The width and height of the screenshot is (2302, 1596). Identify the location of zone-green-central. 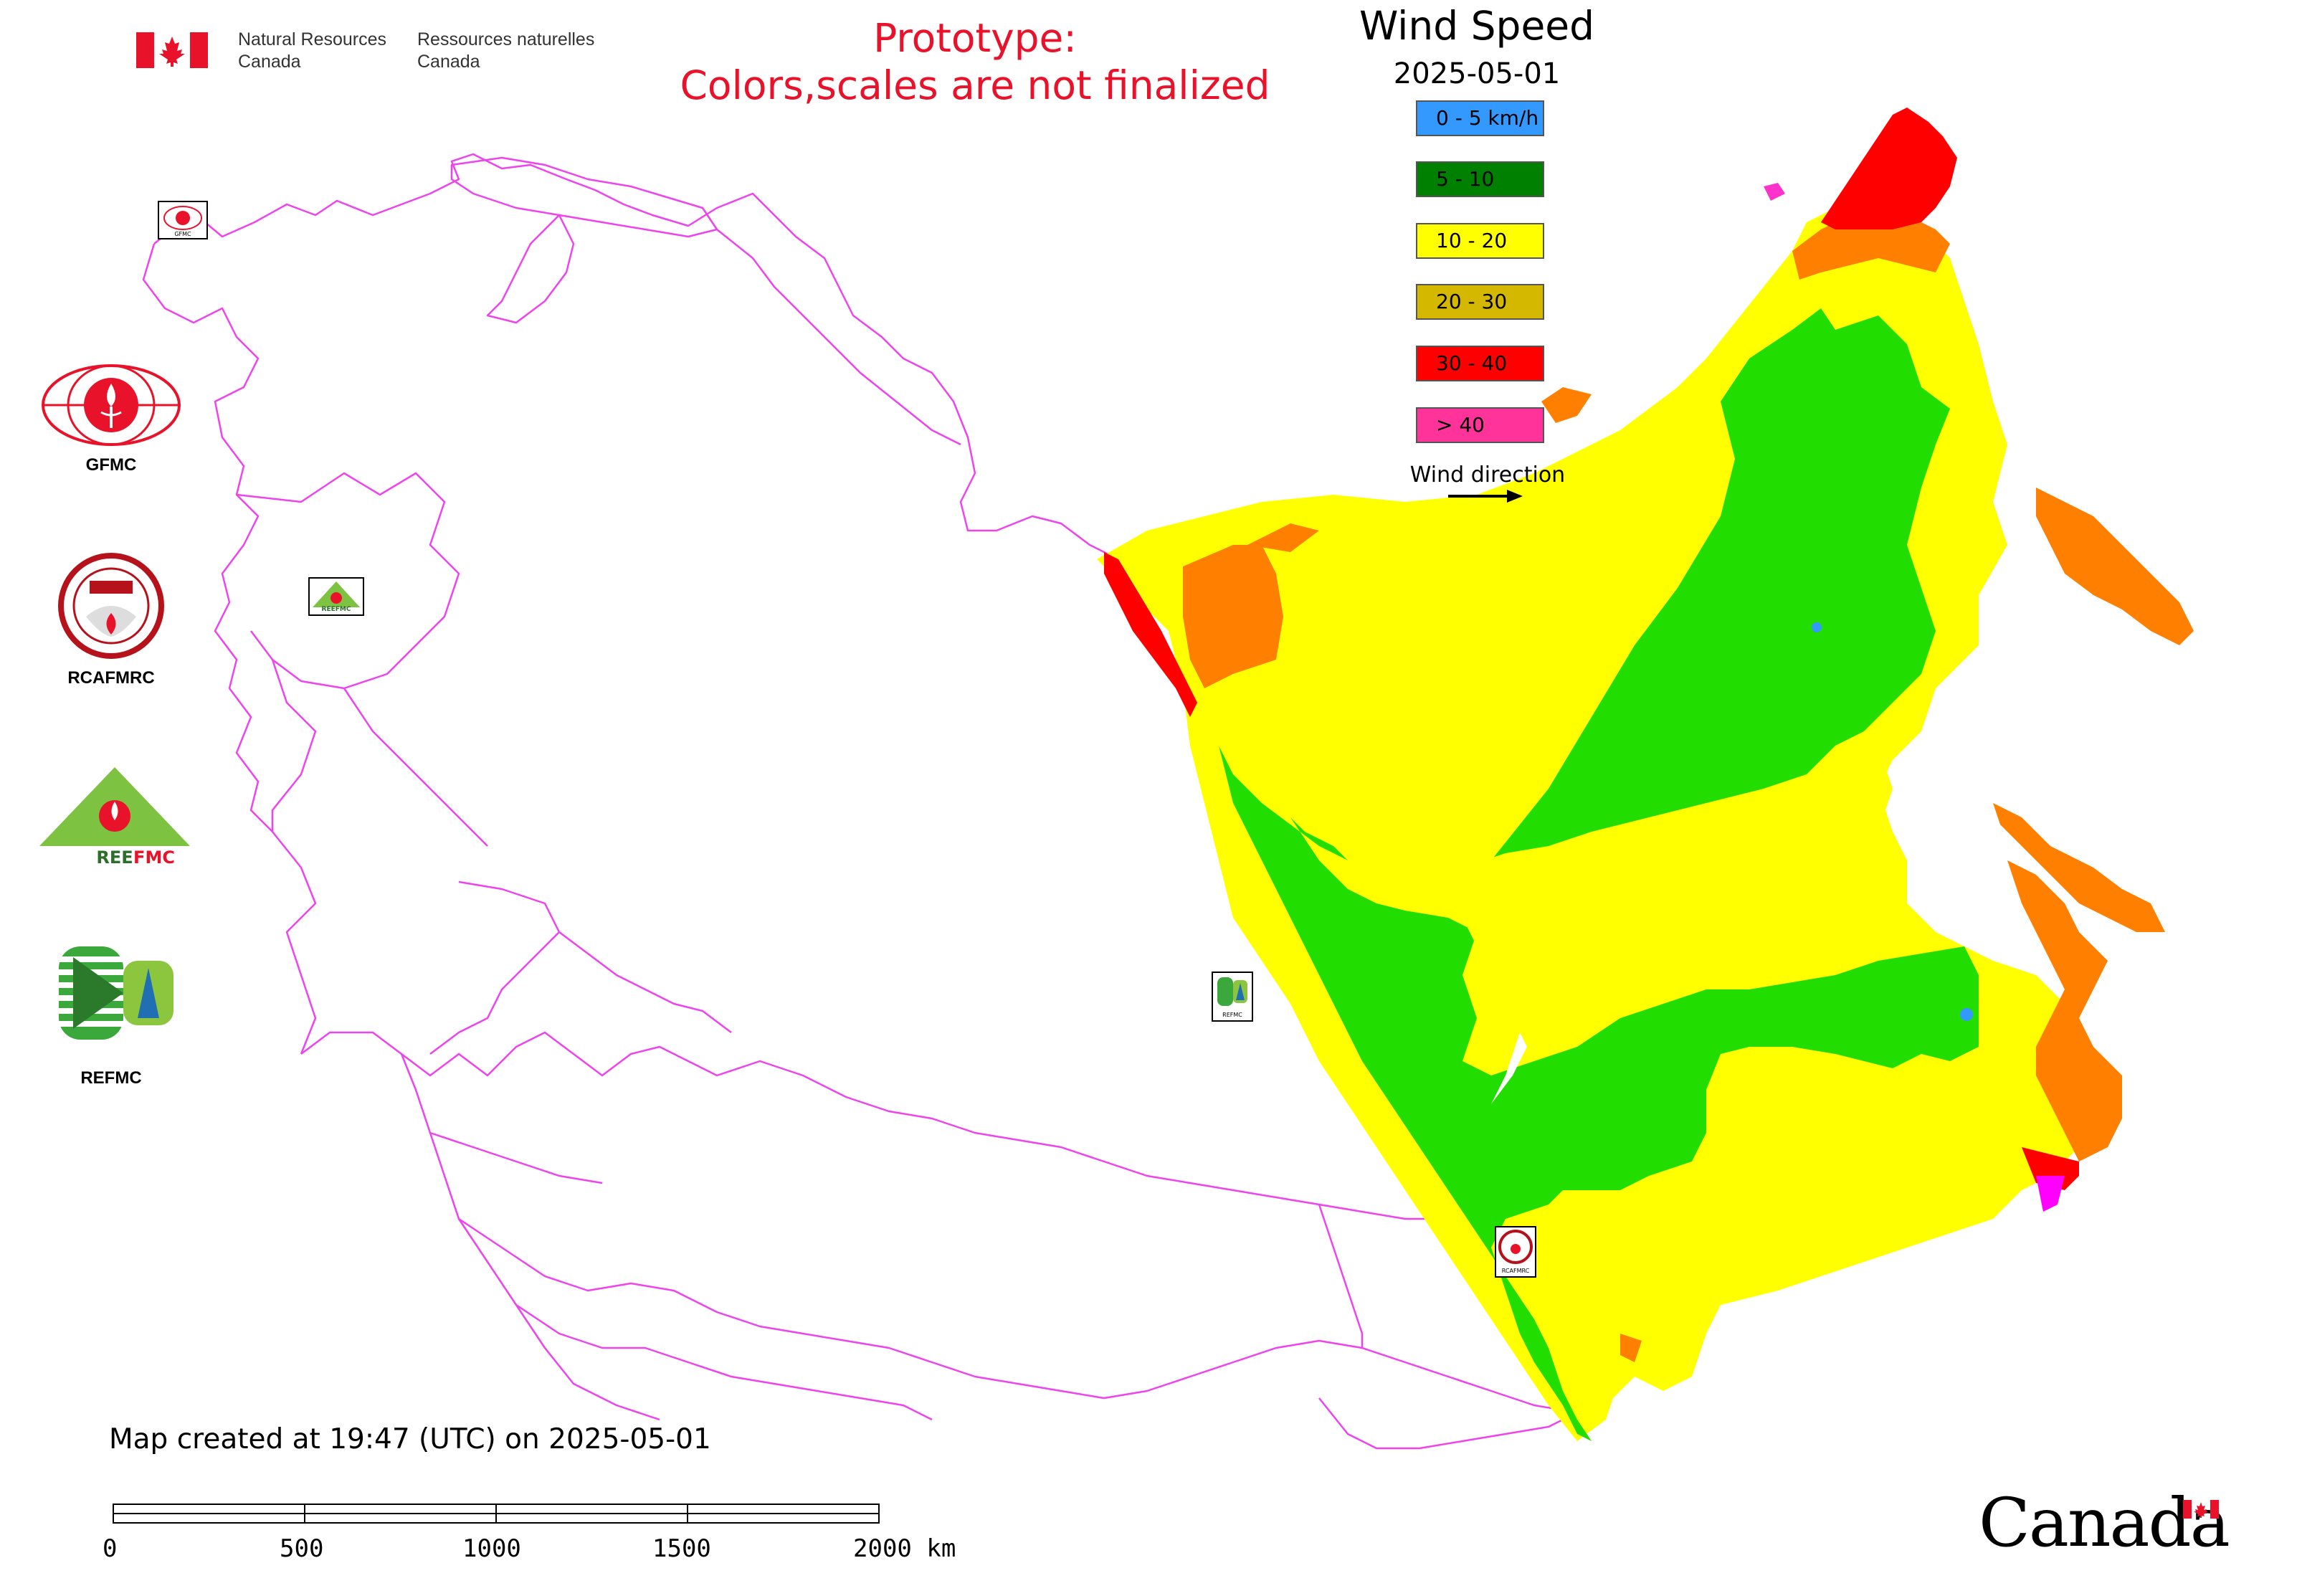
(1713, 620).